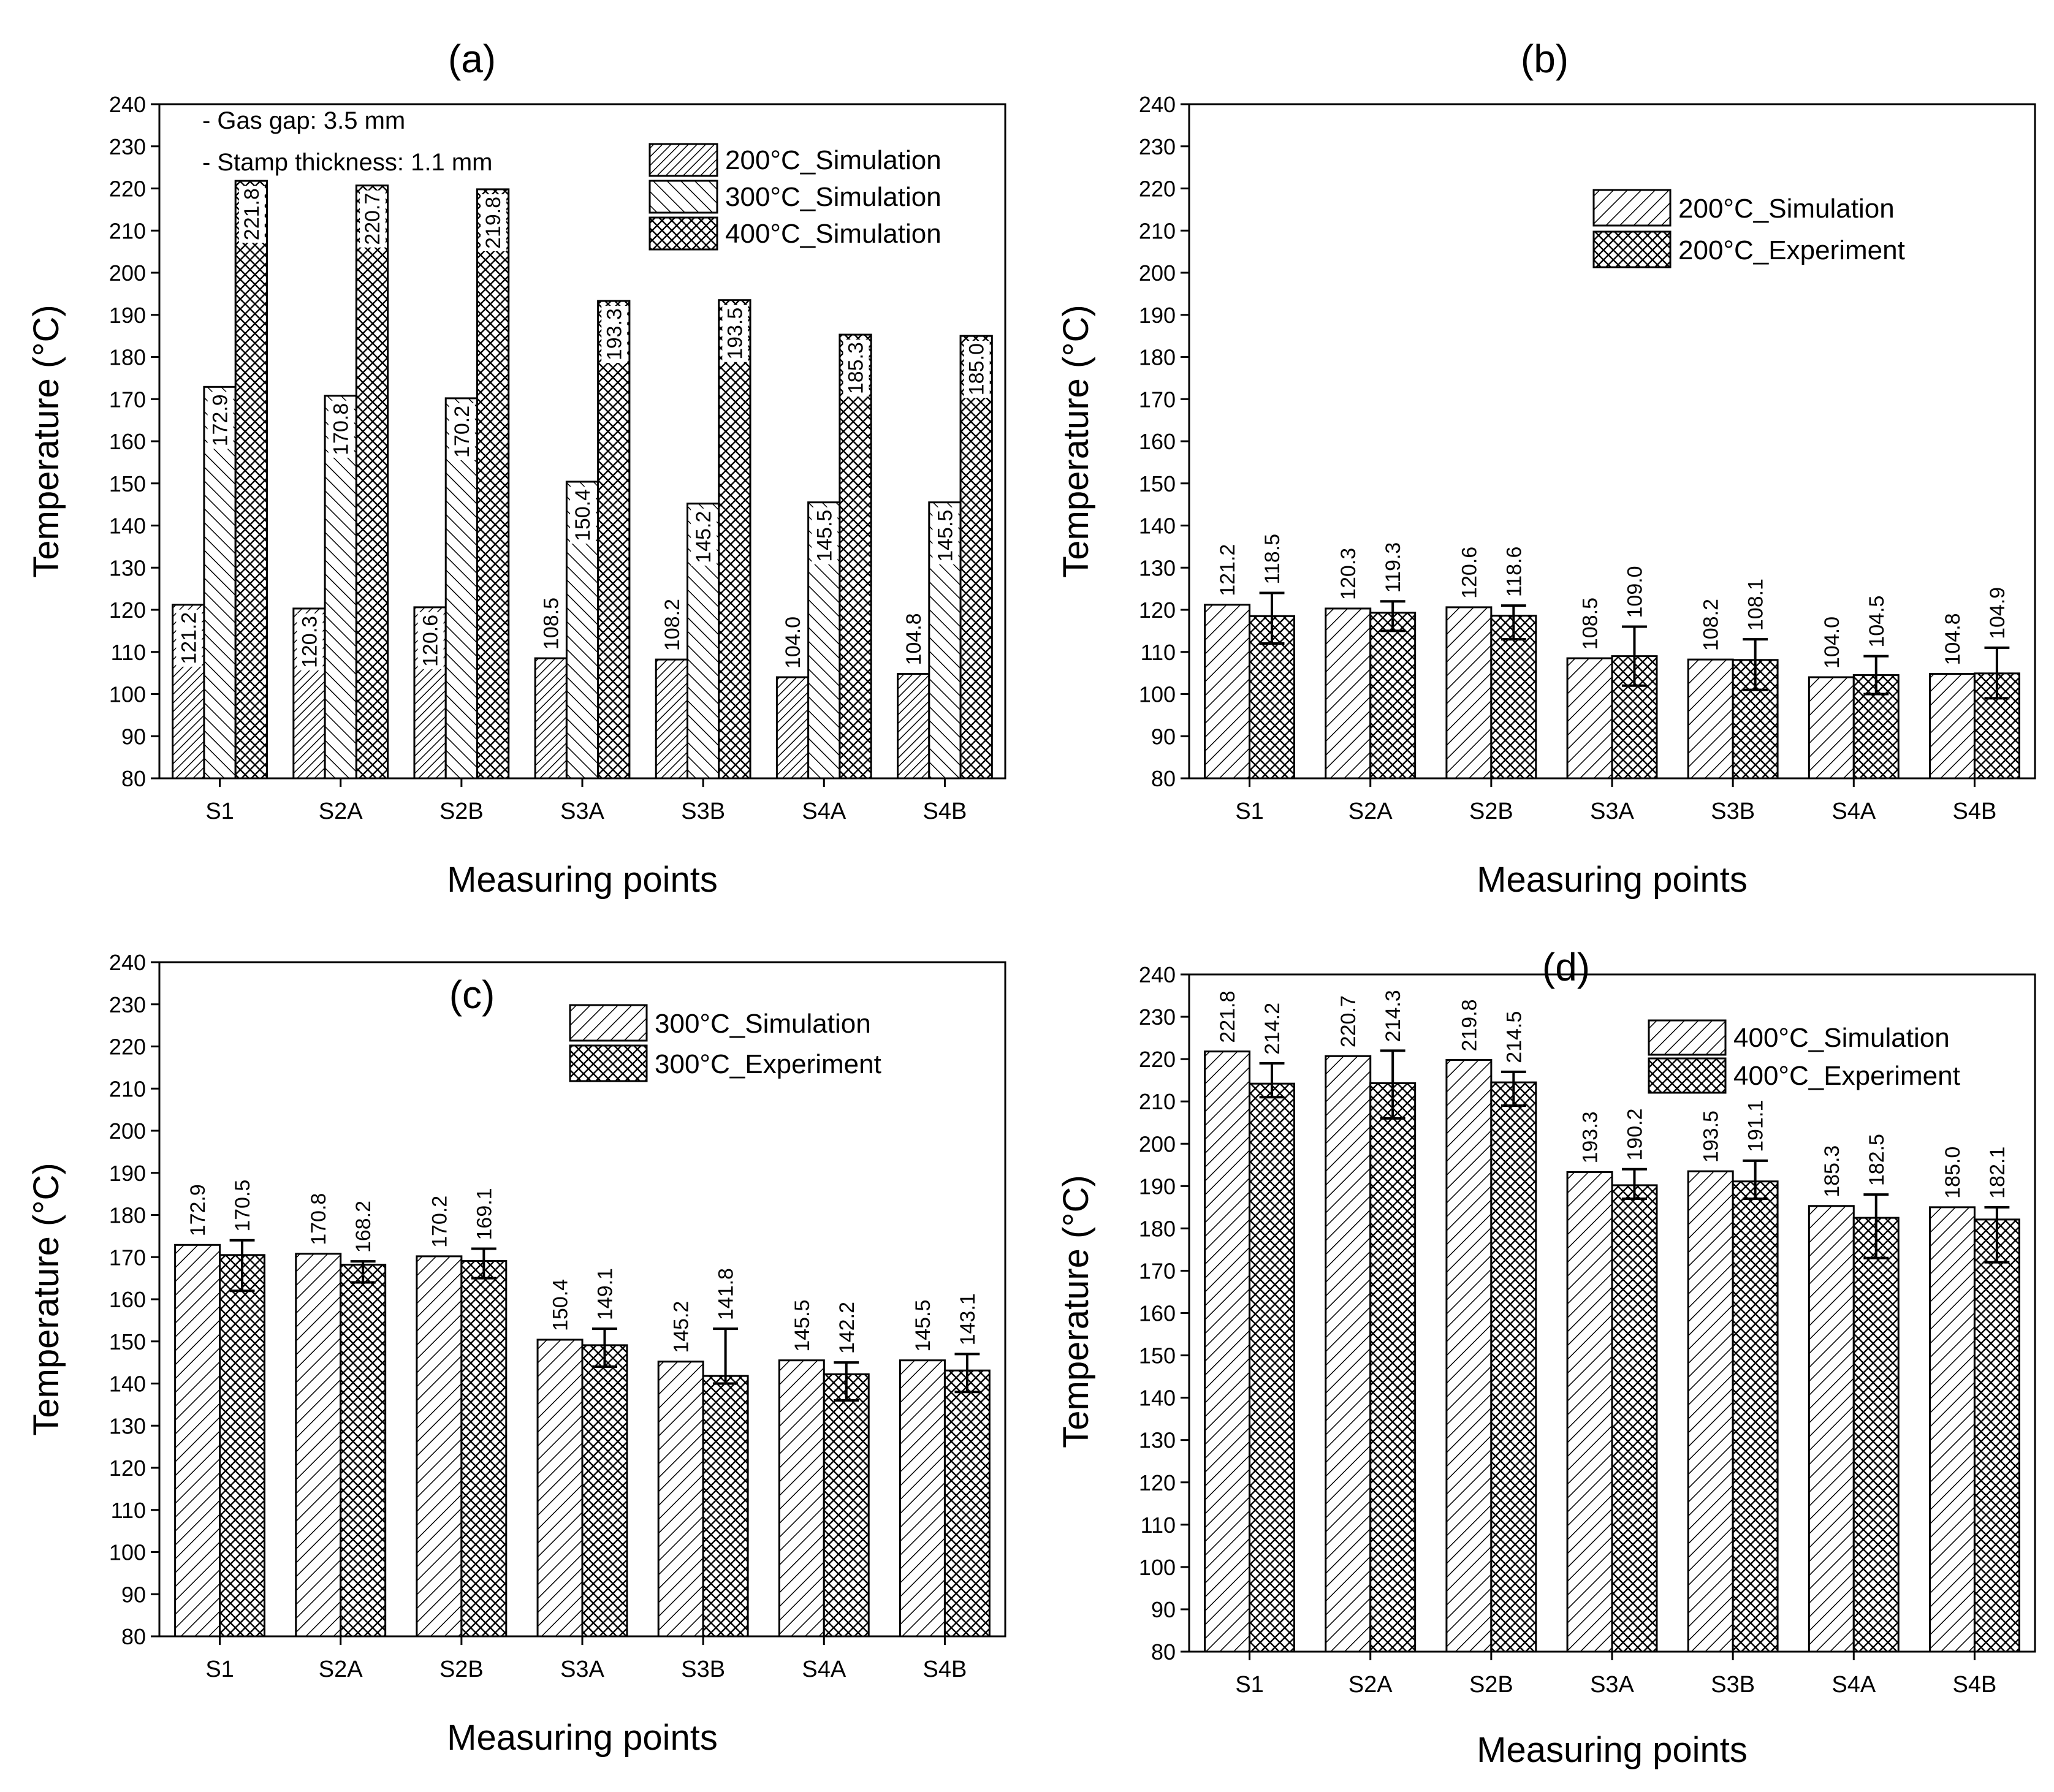 The image size is (2054, 1792). Describe the element at coordinates (1877, 622) in the screenshot. I see `data-label-200-c-experiment-s4a: 104.5` at that location.